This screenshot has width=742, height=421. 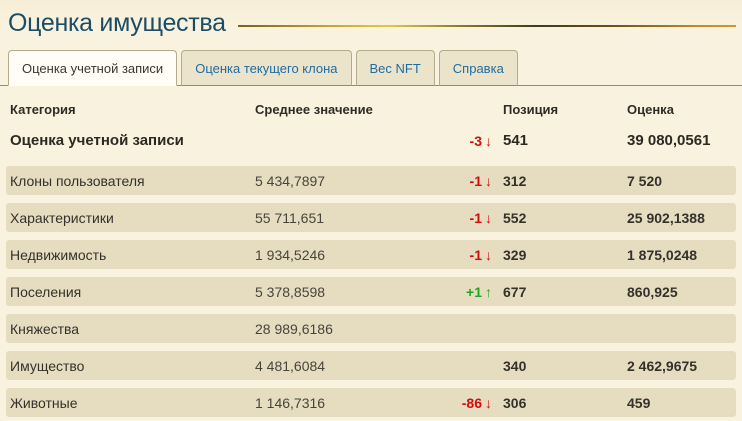 What do you see at coordinates (515, 217) in the screenshot?
I see `position-cell: 552` at bounding box center [515, 217].